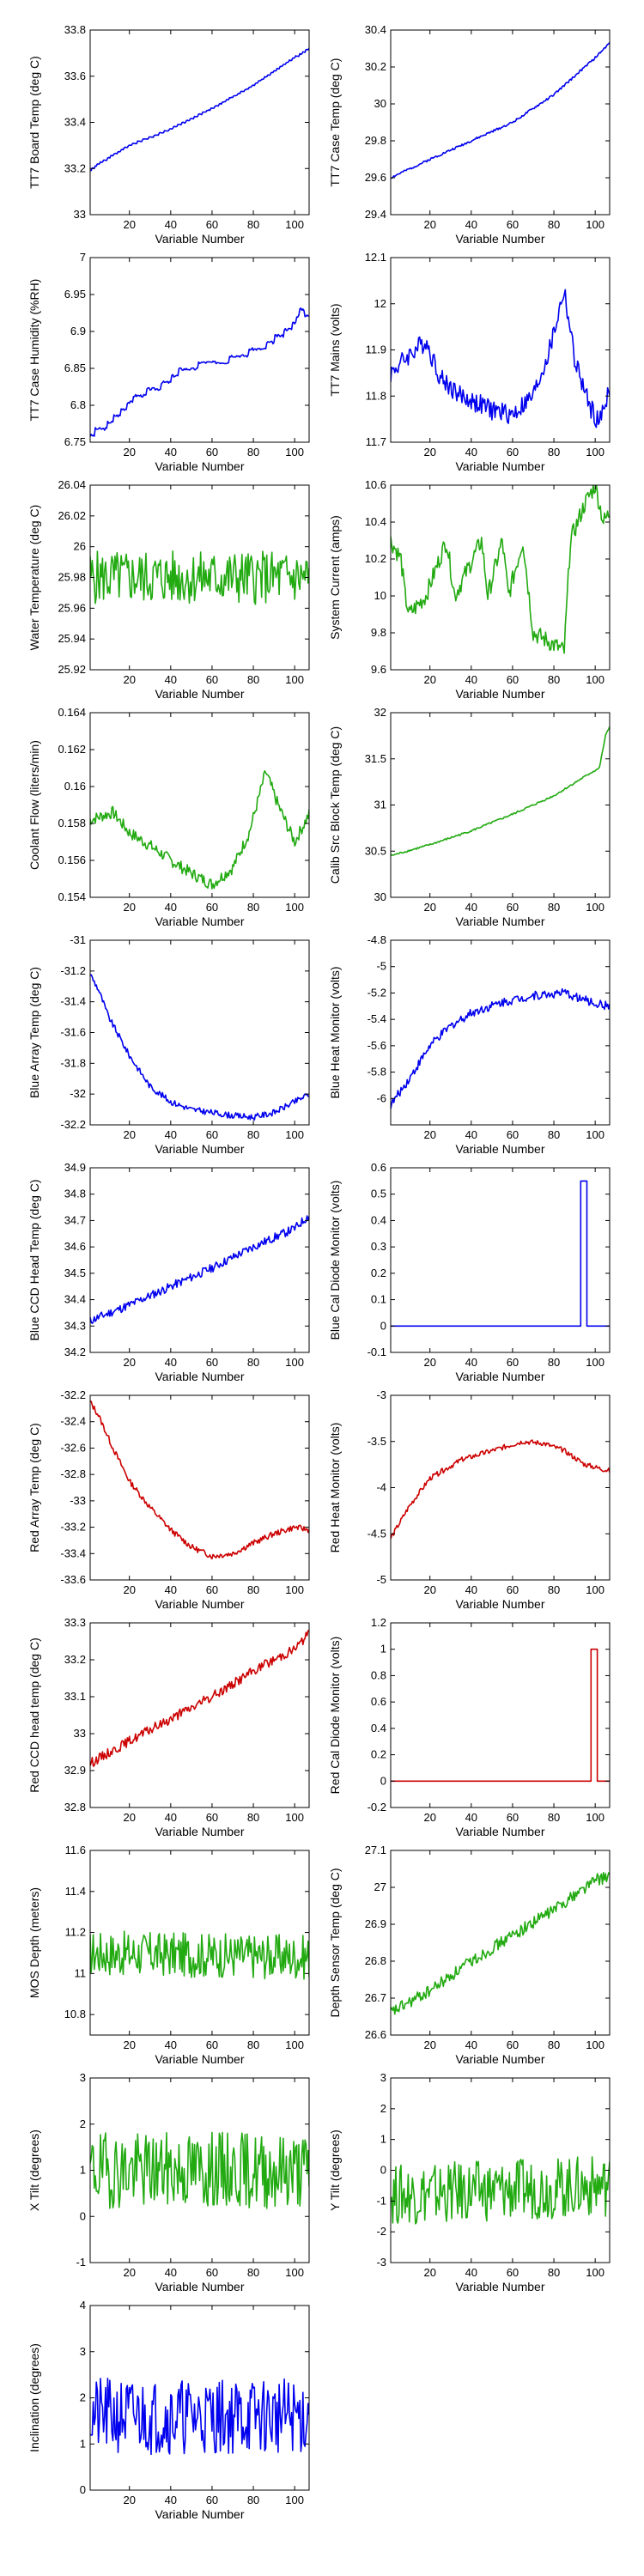 Image resolution: width=644 pixels, height=2576 pixels. I want to click on y-axis-label: System Current (amps), so click(335, 577).